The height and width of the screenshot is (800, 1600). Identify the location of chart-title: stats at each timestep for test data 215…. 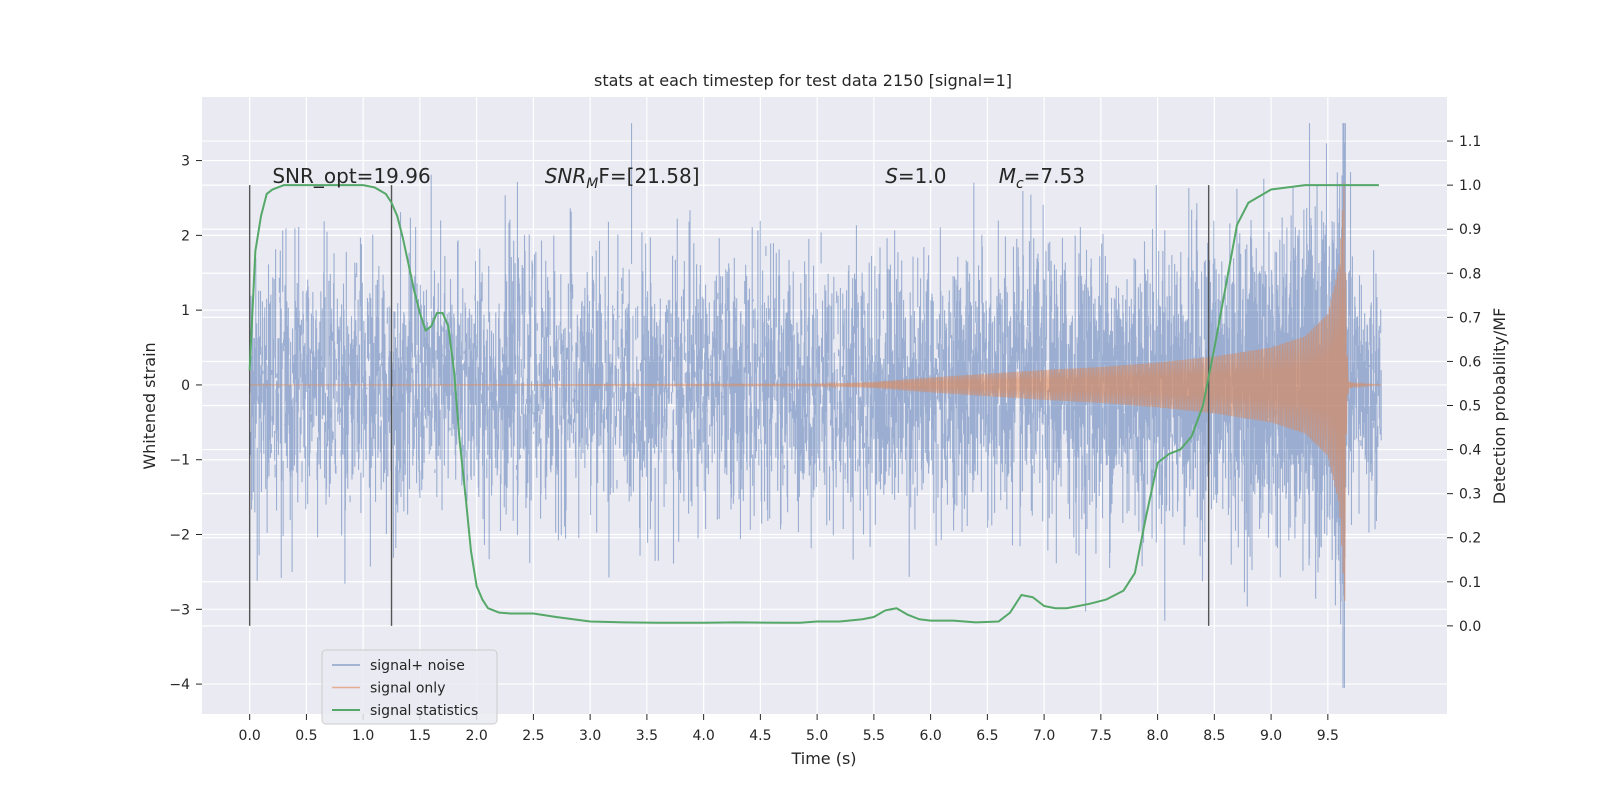
(803, 80).